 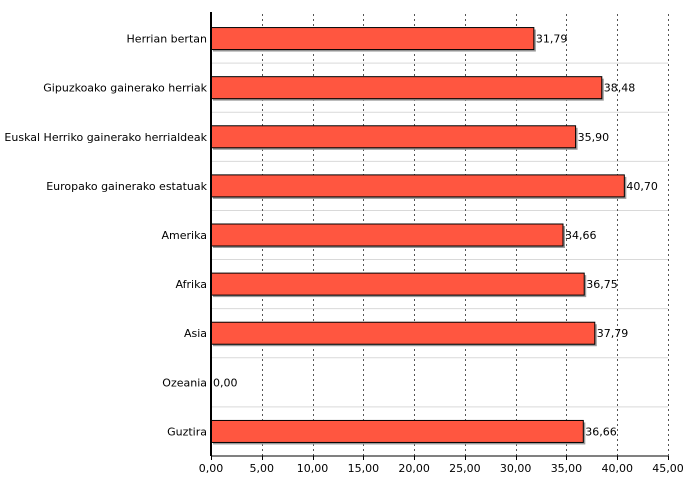 What do you see at coordinates (313, 468) in the screenshot?
I see `x-tick-label: 10,00` at bounding box center [313, 468].